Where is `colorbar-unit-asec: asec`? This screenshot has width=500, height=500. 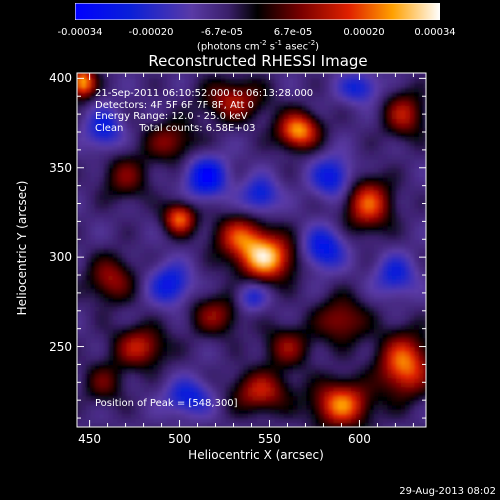
colorbar-unit-asec: asec is located at coordinates (295, 47).